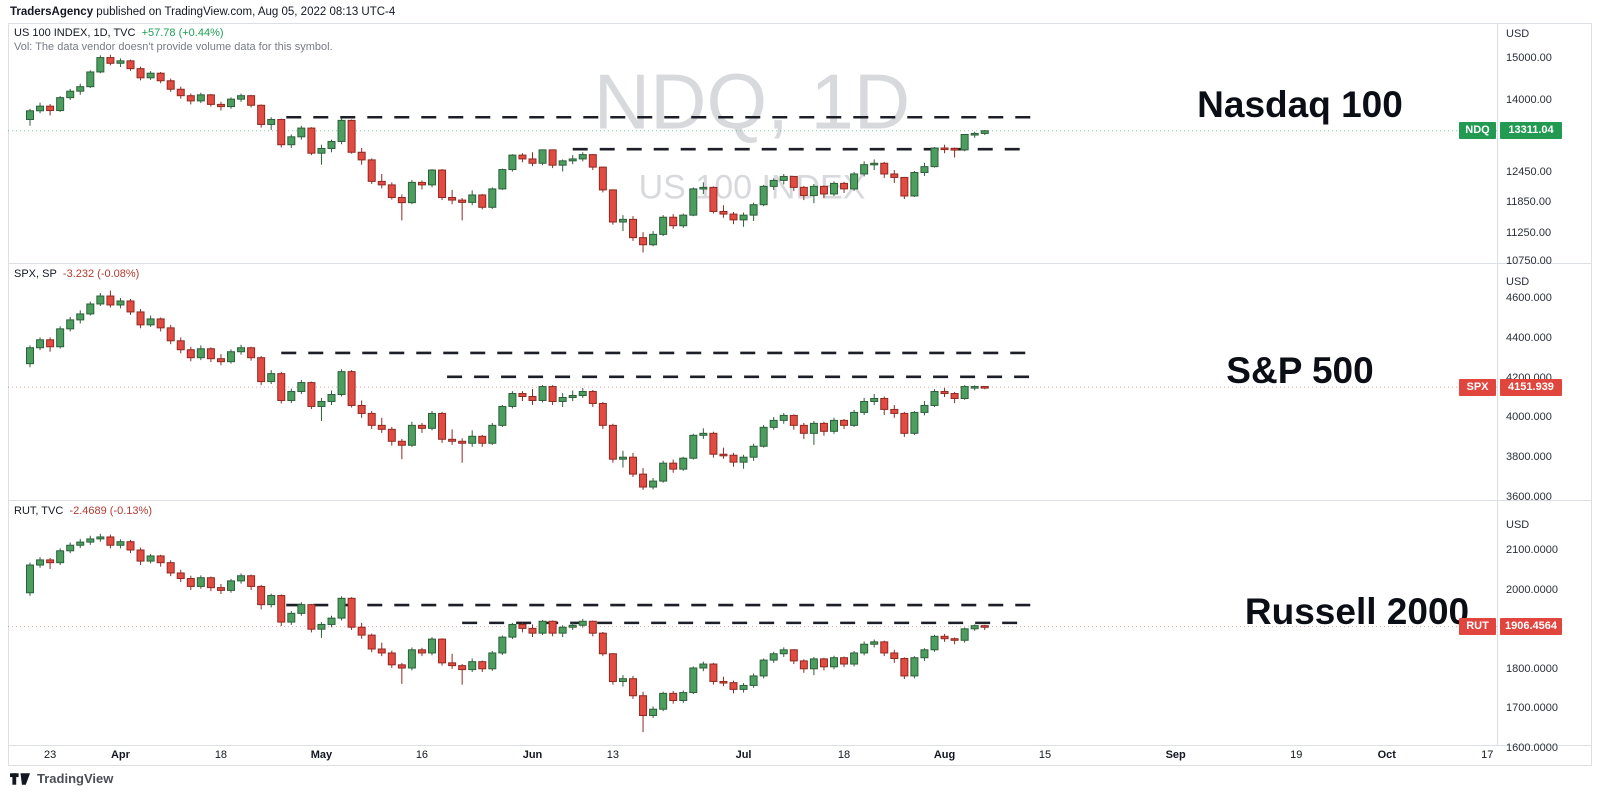 The height and width of the screenshot is (805, 1600). Describe the element at coordinates (743, 755) in the screenshot. I see `time-axis-label: Jul` at that location.